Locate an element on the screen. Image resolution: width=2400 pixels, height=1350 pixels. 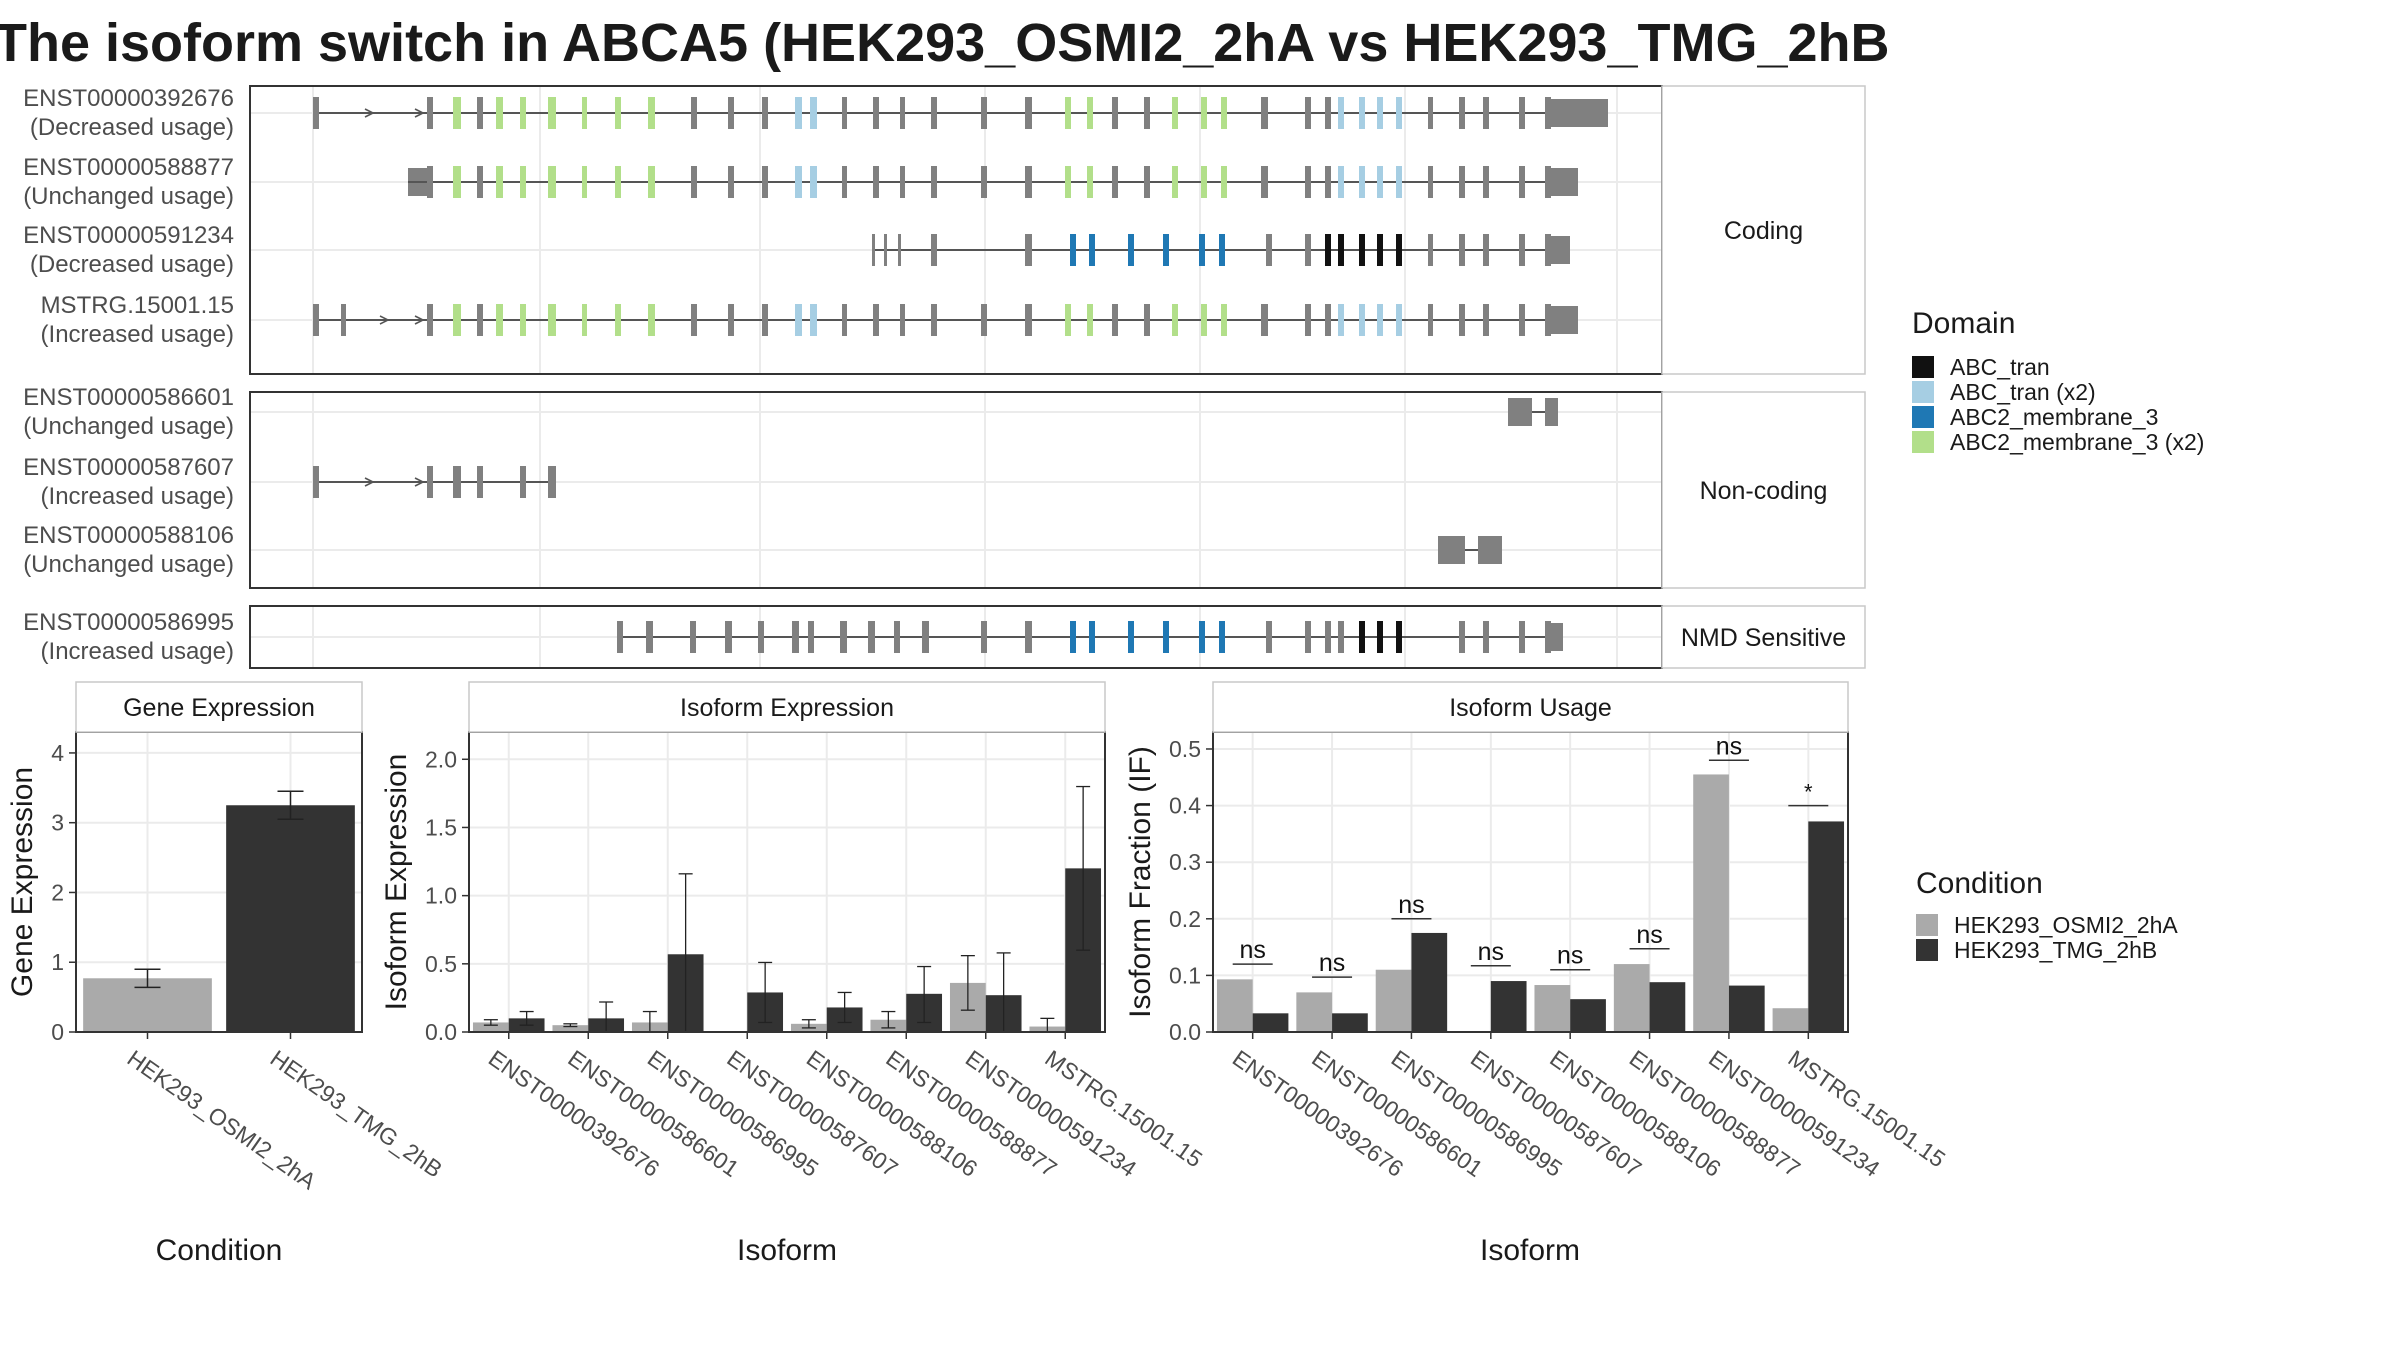
y-tick-label: 3 is located at coordinates (57, 823).